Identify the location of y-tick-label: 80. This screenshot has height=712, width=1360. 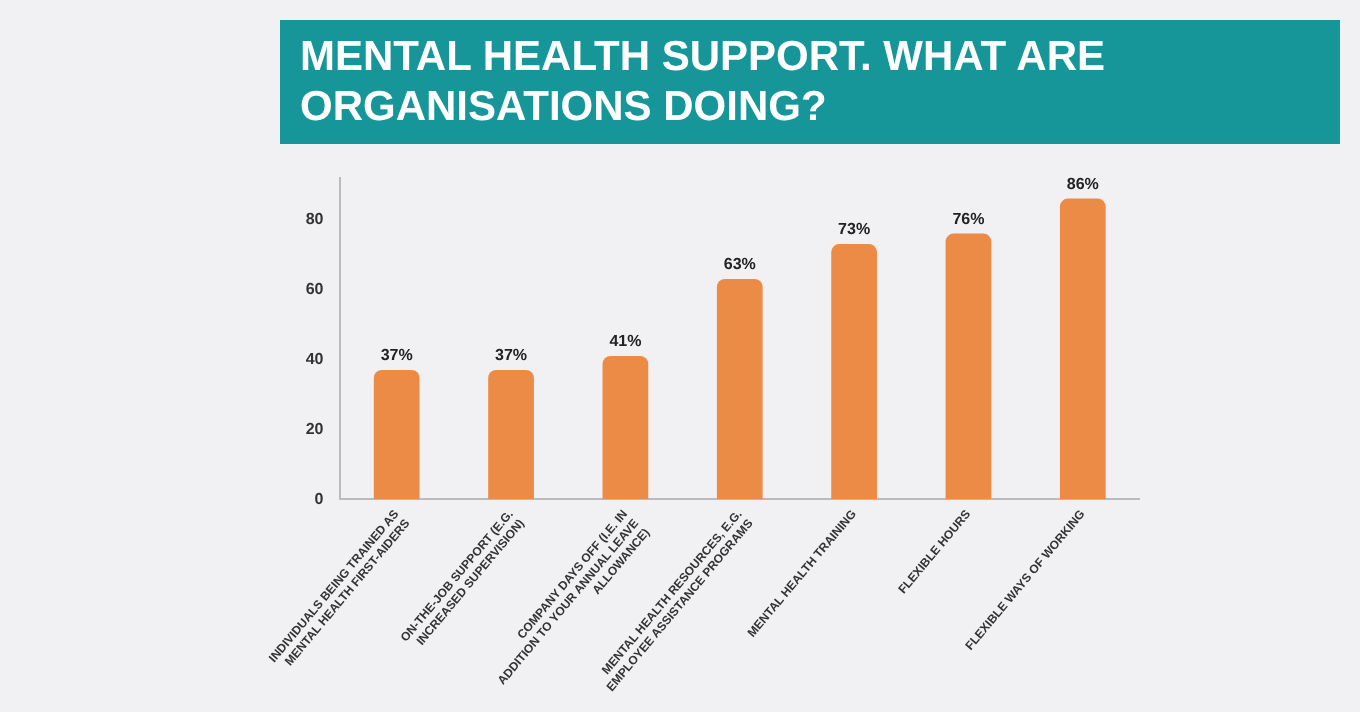
(315, 218).